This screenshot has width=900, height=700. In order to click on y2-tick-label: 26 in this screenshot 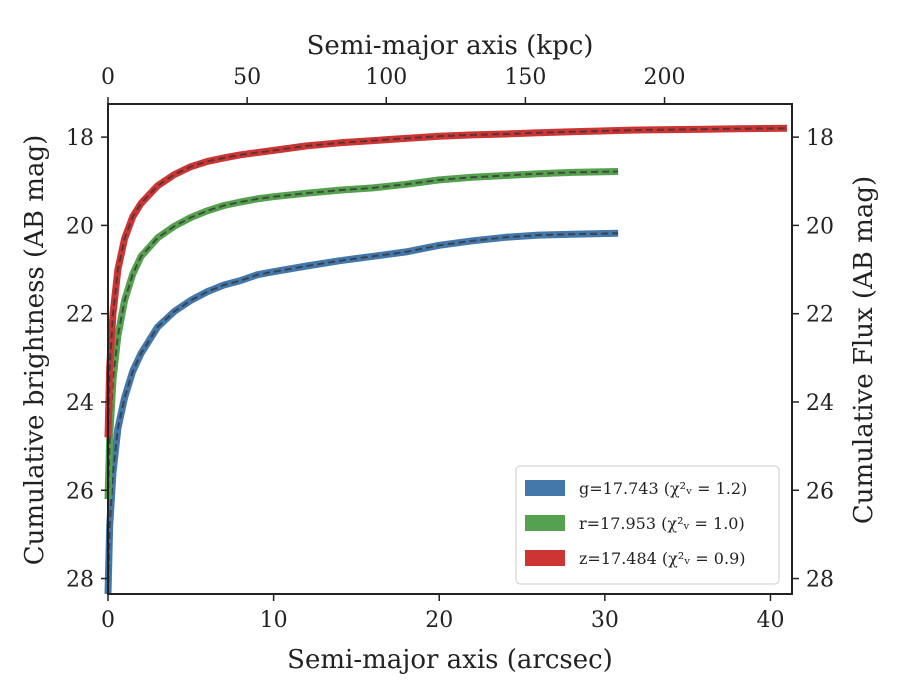, I will do `click(820, 491)`.